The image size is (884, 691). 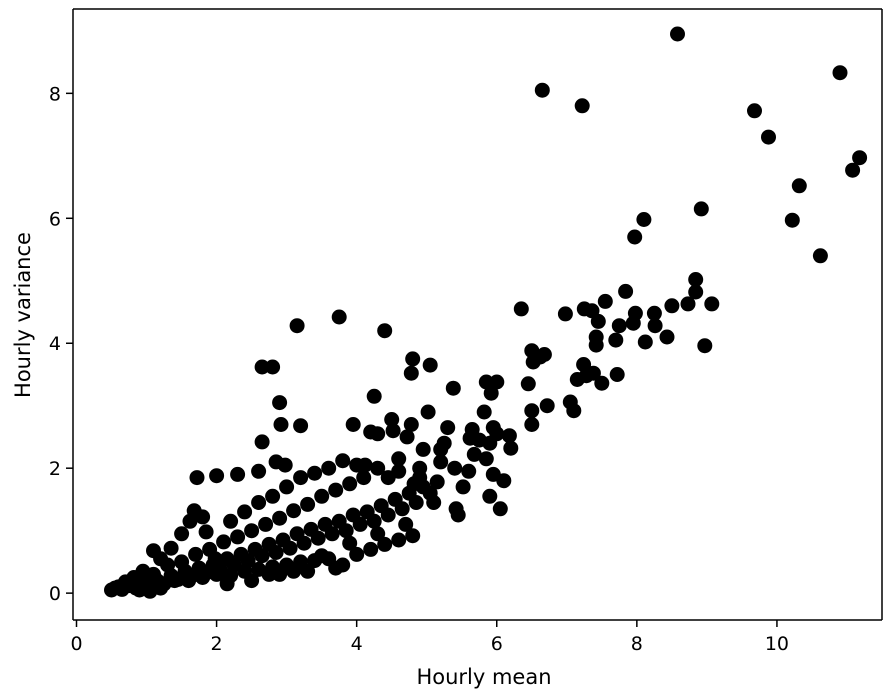 What do you see at coordinates (76, 644) in the screenshot?
I see `x-tick-label-0: 0` at bounding box center [76, 644].